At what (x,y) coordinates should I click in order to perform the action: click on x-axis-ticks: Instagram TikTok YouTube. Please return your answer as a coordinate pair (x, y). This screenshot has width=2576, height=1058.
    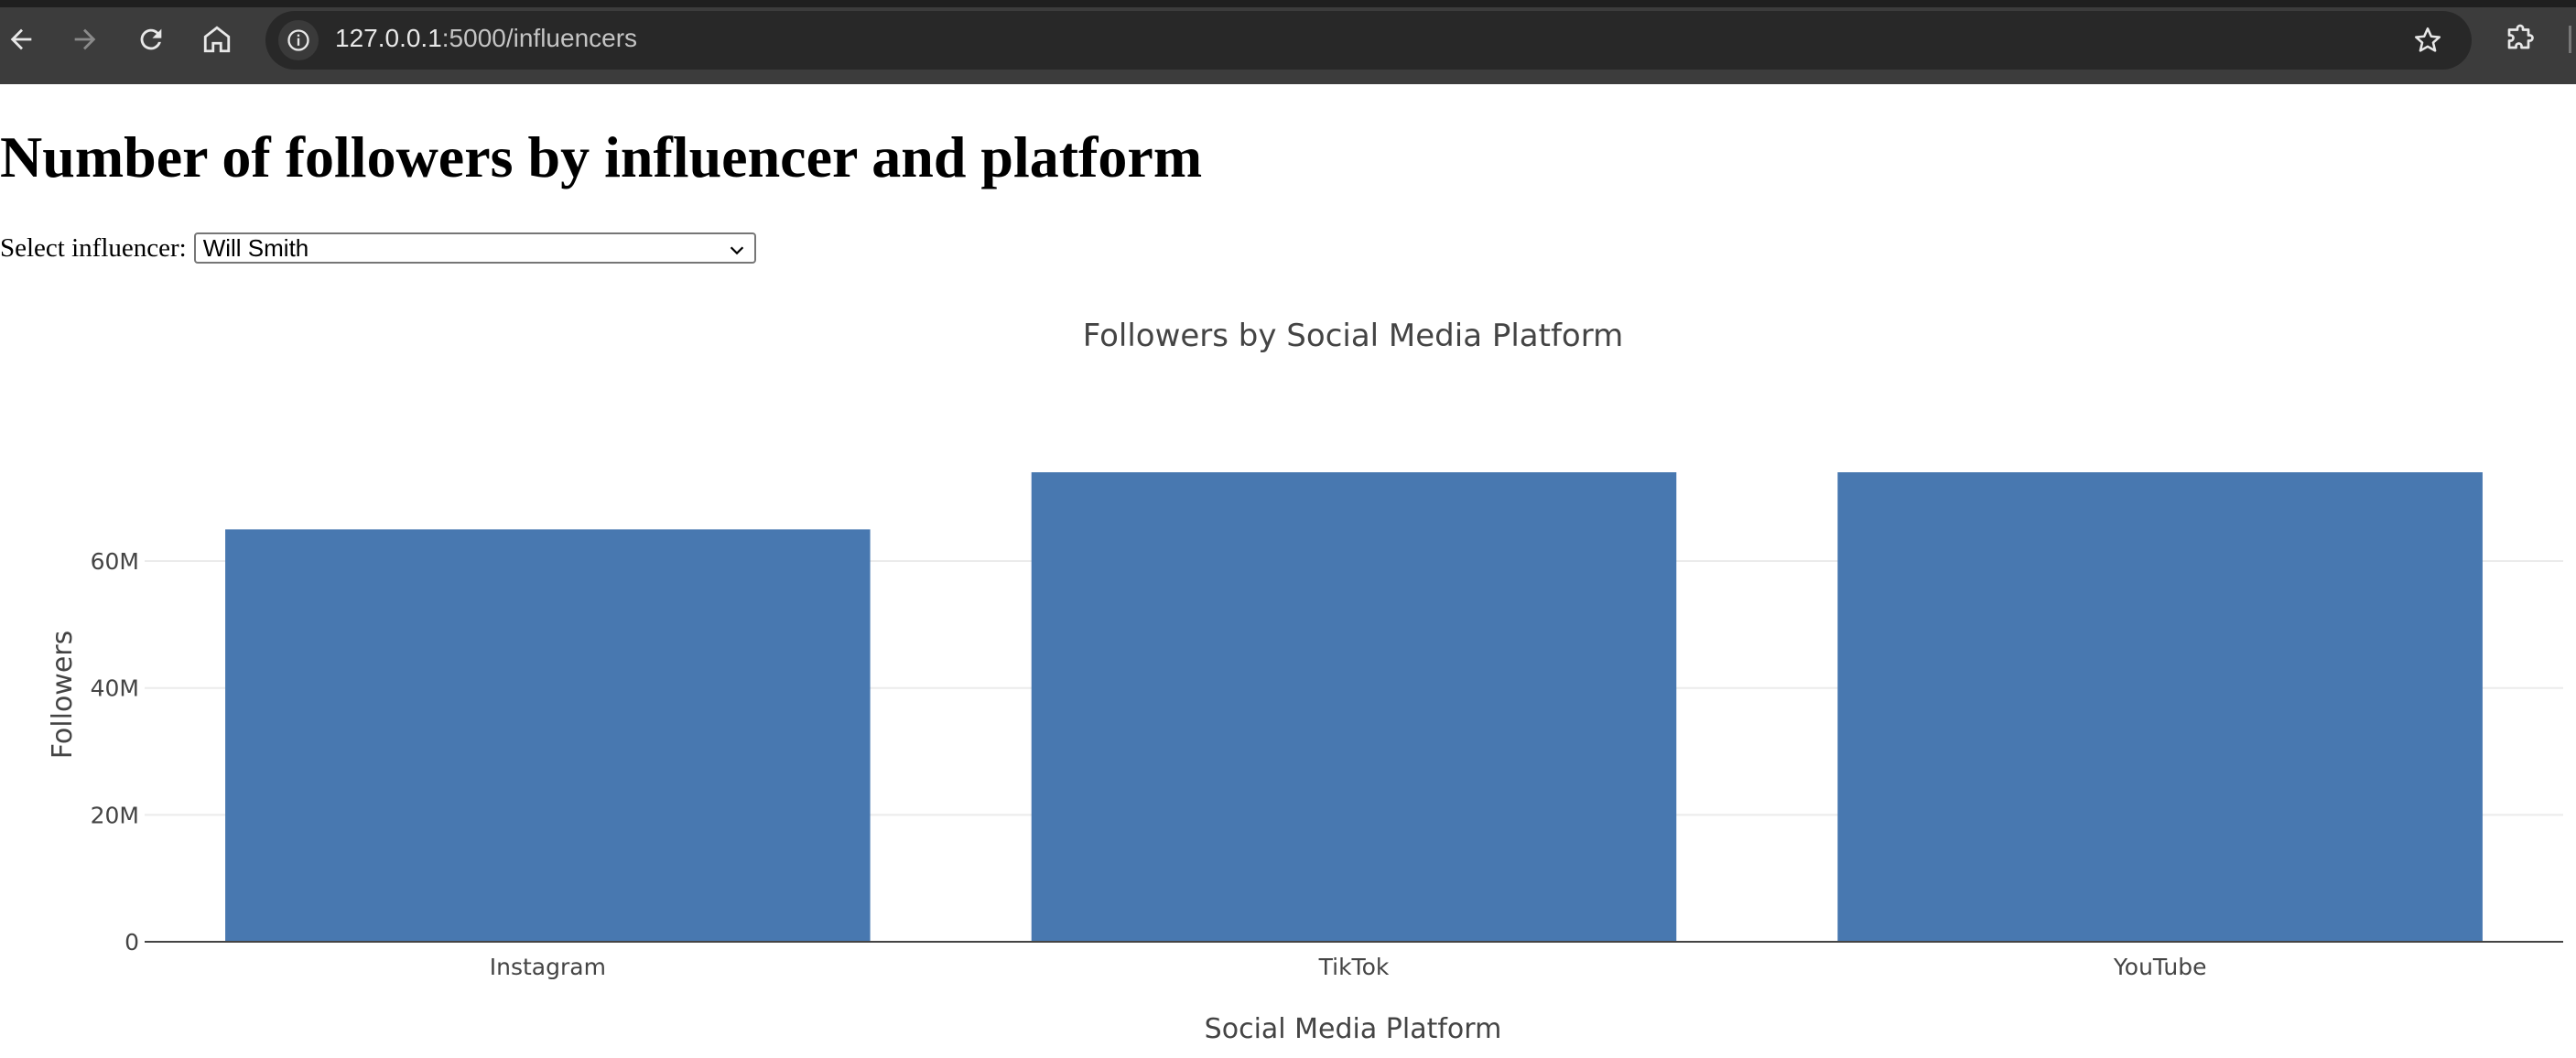
    Looking at the image, I should click on (1348, 967).